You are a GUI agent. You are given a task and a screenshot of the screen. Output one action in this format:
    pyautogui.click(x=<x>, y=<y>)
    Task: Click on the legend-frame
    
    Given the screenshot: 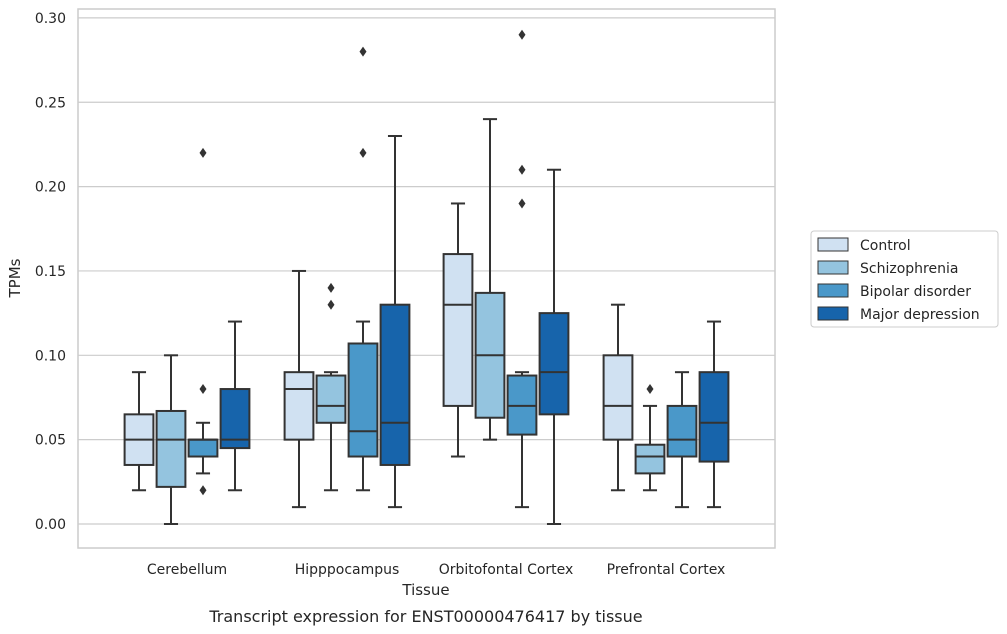 What is the action you would take?
    pyautogui.click(x=904, y=279)
    